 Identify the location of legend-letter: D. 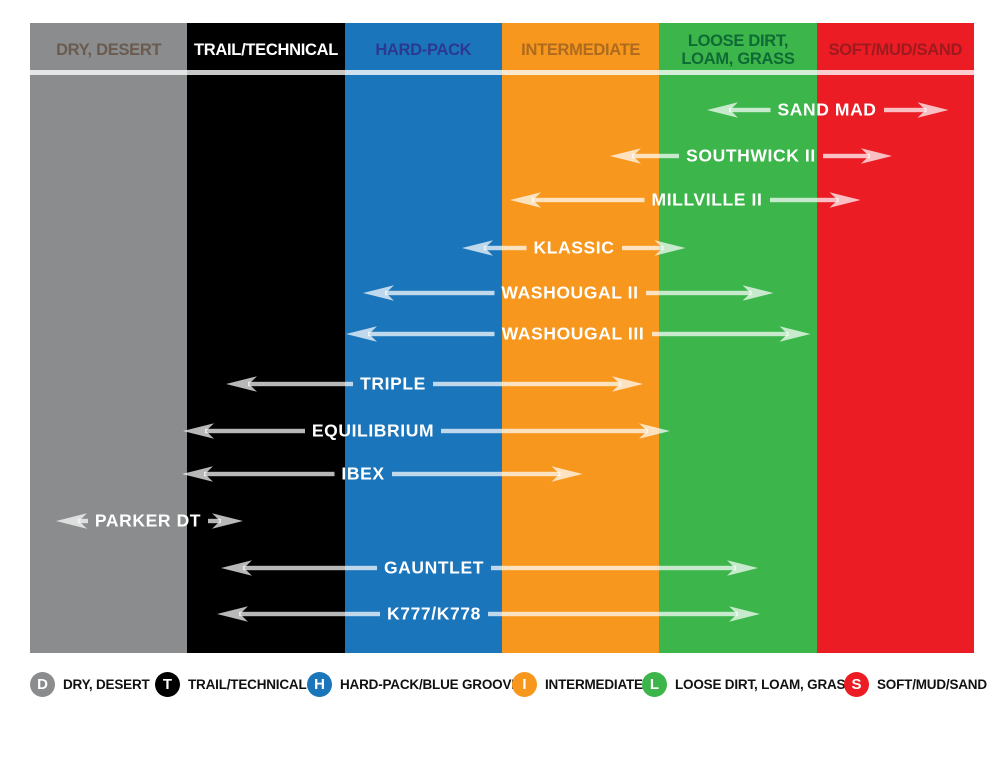
(42, 684).